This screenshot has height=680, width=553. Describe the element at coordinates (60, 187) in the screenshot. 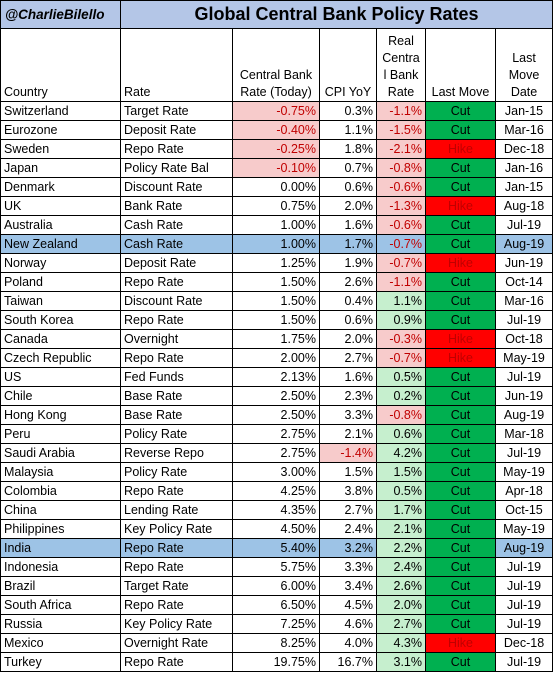

I see `country-cell: Denmark` at that location.